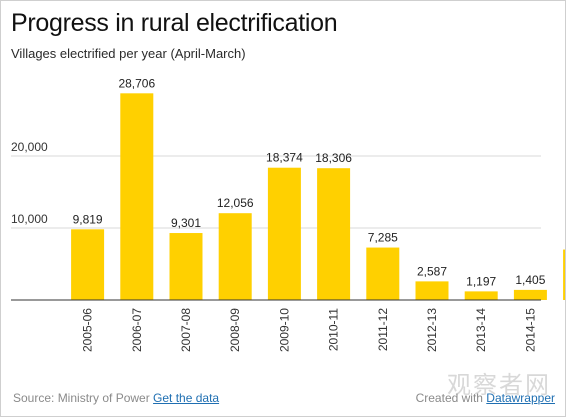 The image size is (566, 417). Describe the element at coordinates (432, 271) in the screenshot. I see `value-label: 2,587` at that location.